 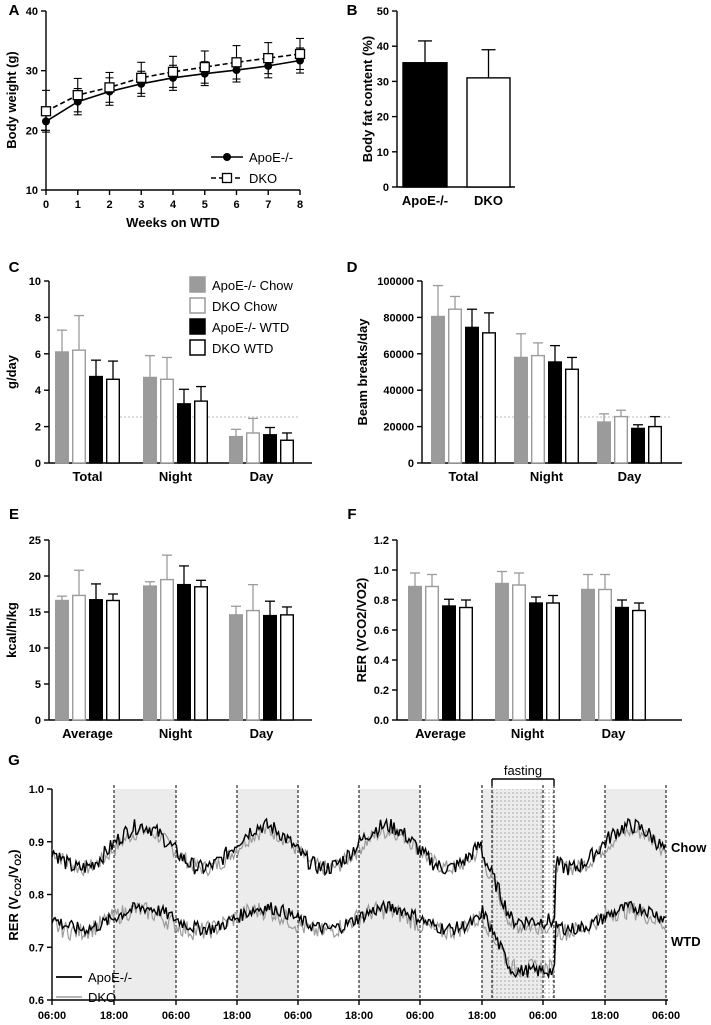 I want to click on x-tick-label: 5, so click(x=205, y=205).